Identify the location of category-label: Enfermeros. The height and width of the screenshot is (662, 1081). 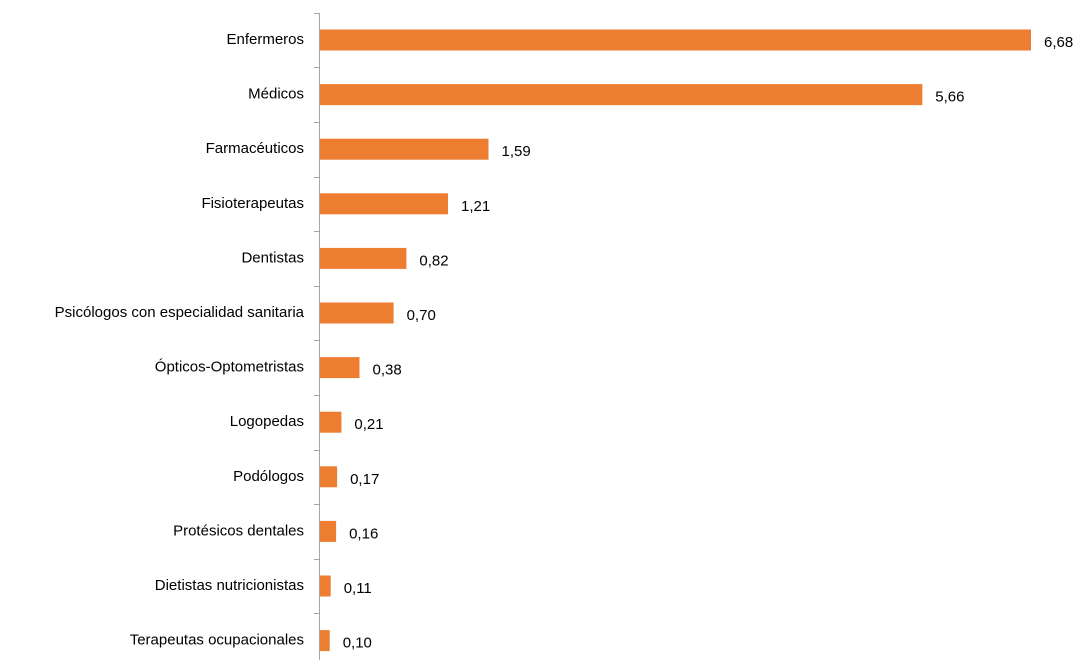
(265, 39).